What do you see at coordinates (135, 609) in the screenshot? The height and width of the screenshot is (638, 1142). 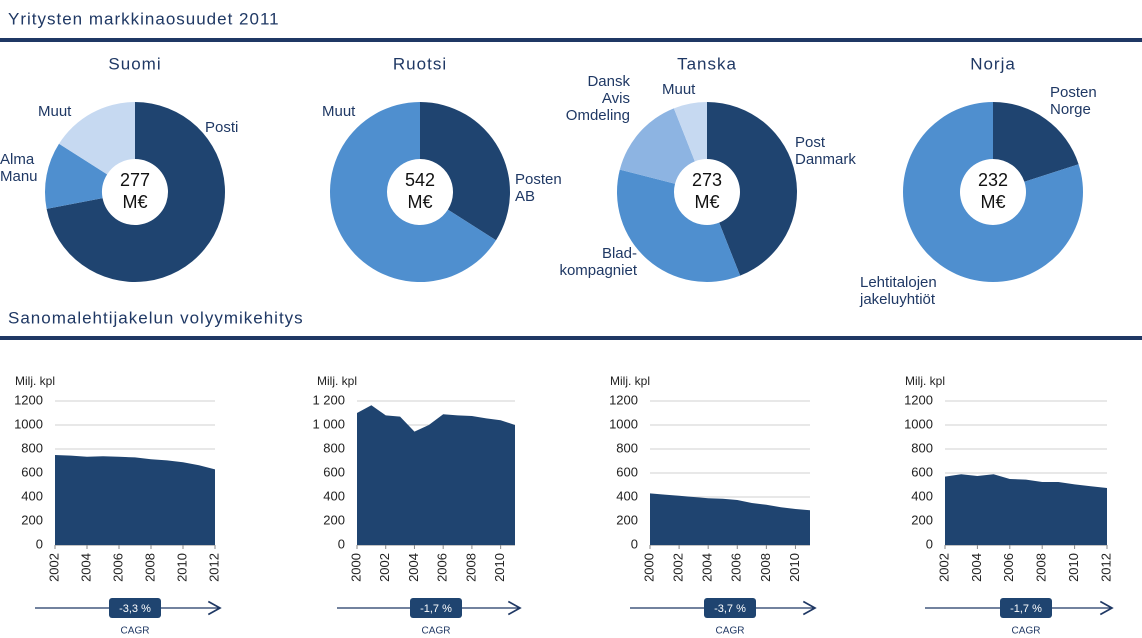 I see `cagr-value: -3,3 %` at bounding box center [135, 609].